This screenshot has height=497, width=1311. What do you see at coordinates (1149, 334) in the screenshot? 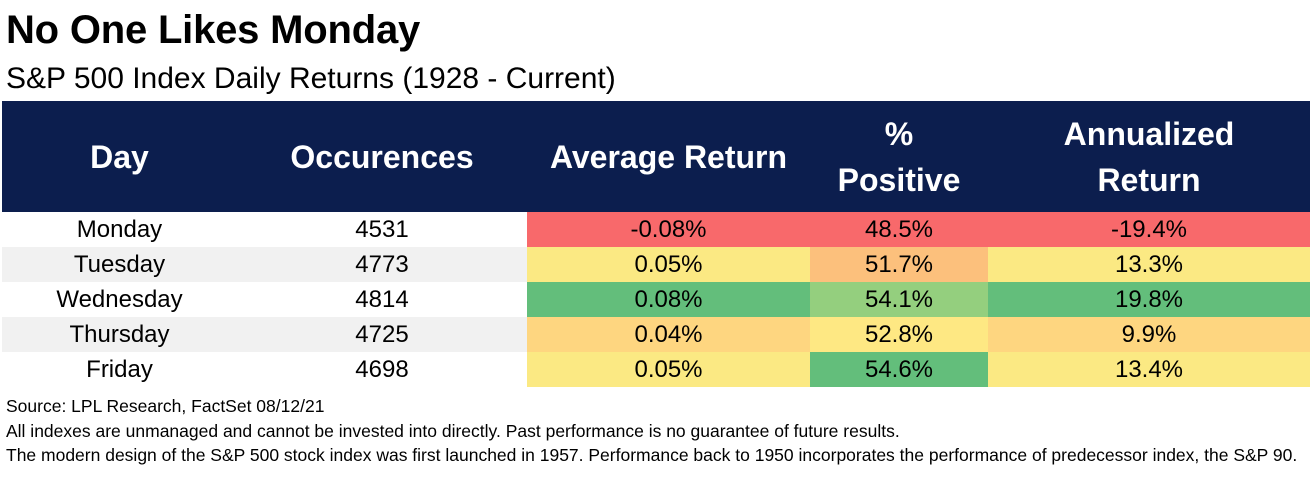
I see `annualized-return-cell: 9.9%` at bounding box center [1149, 334].